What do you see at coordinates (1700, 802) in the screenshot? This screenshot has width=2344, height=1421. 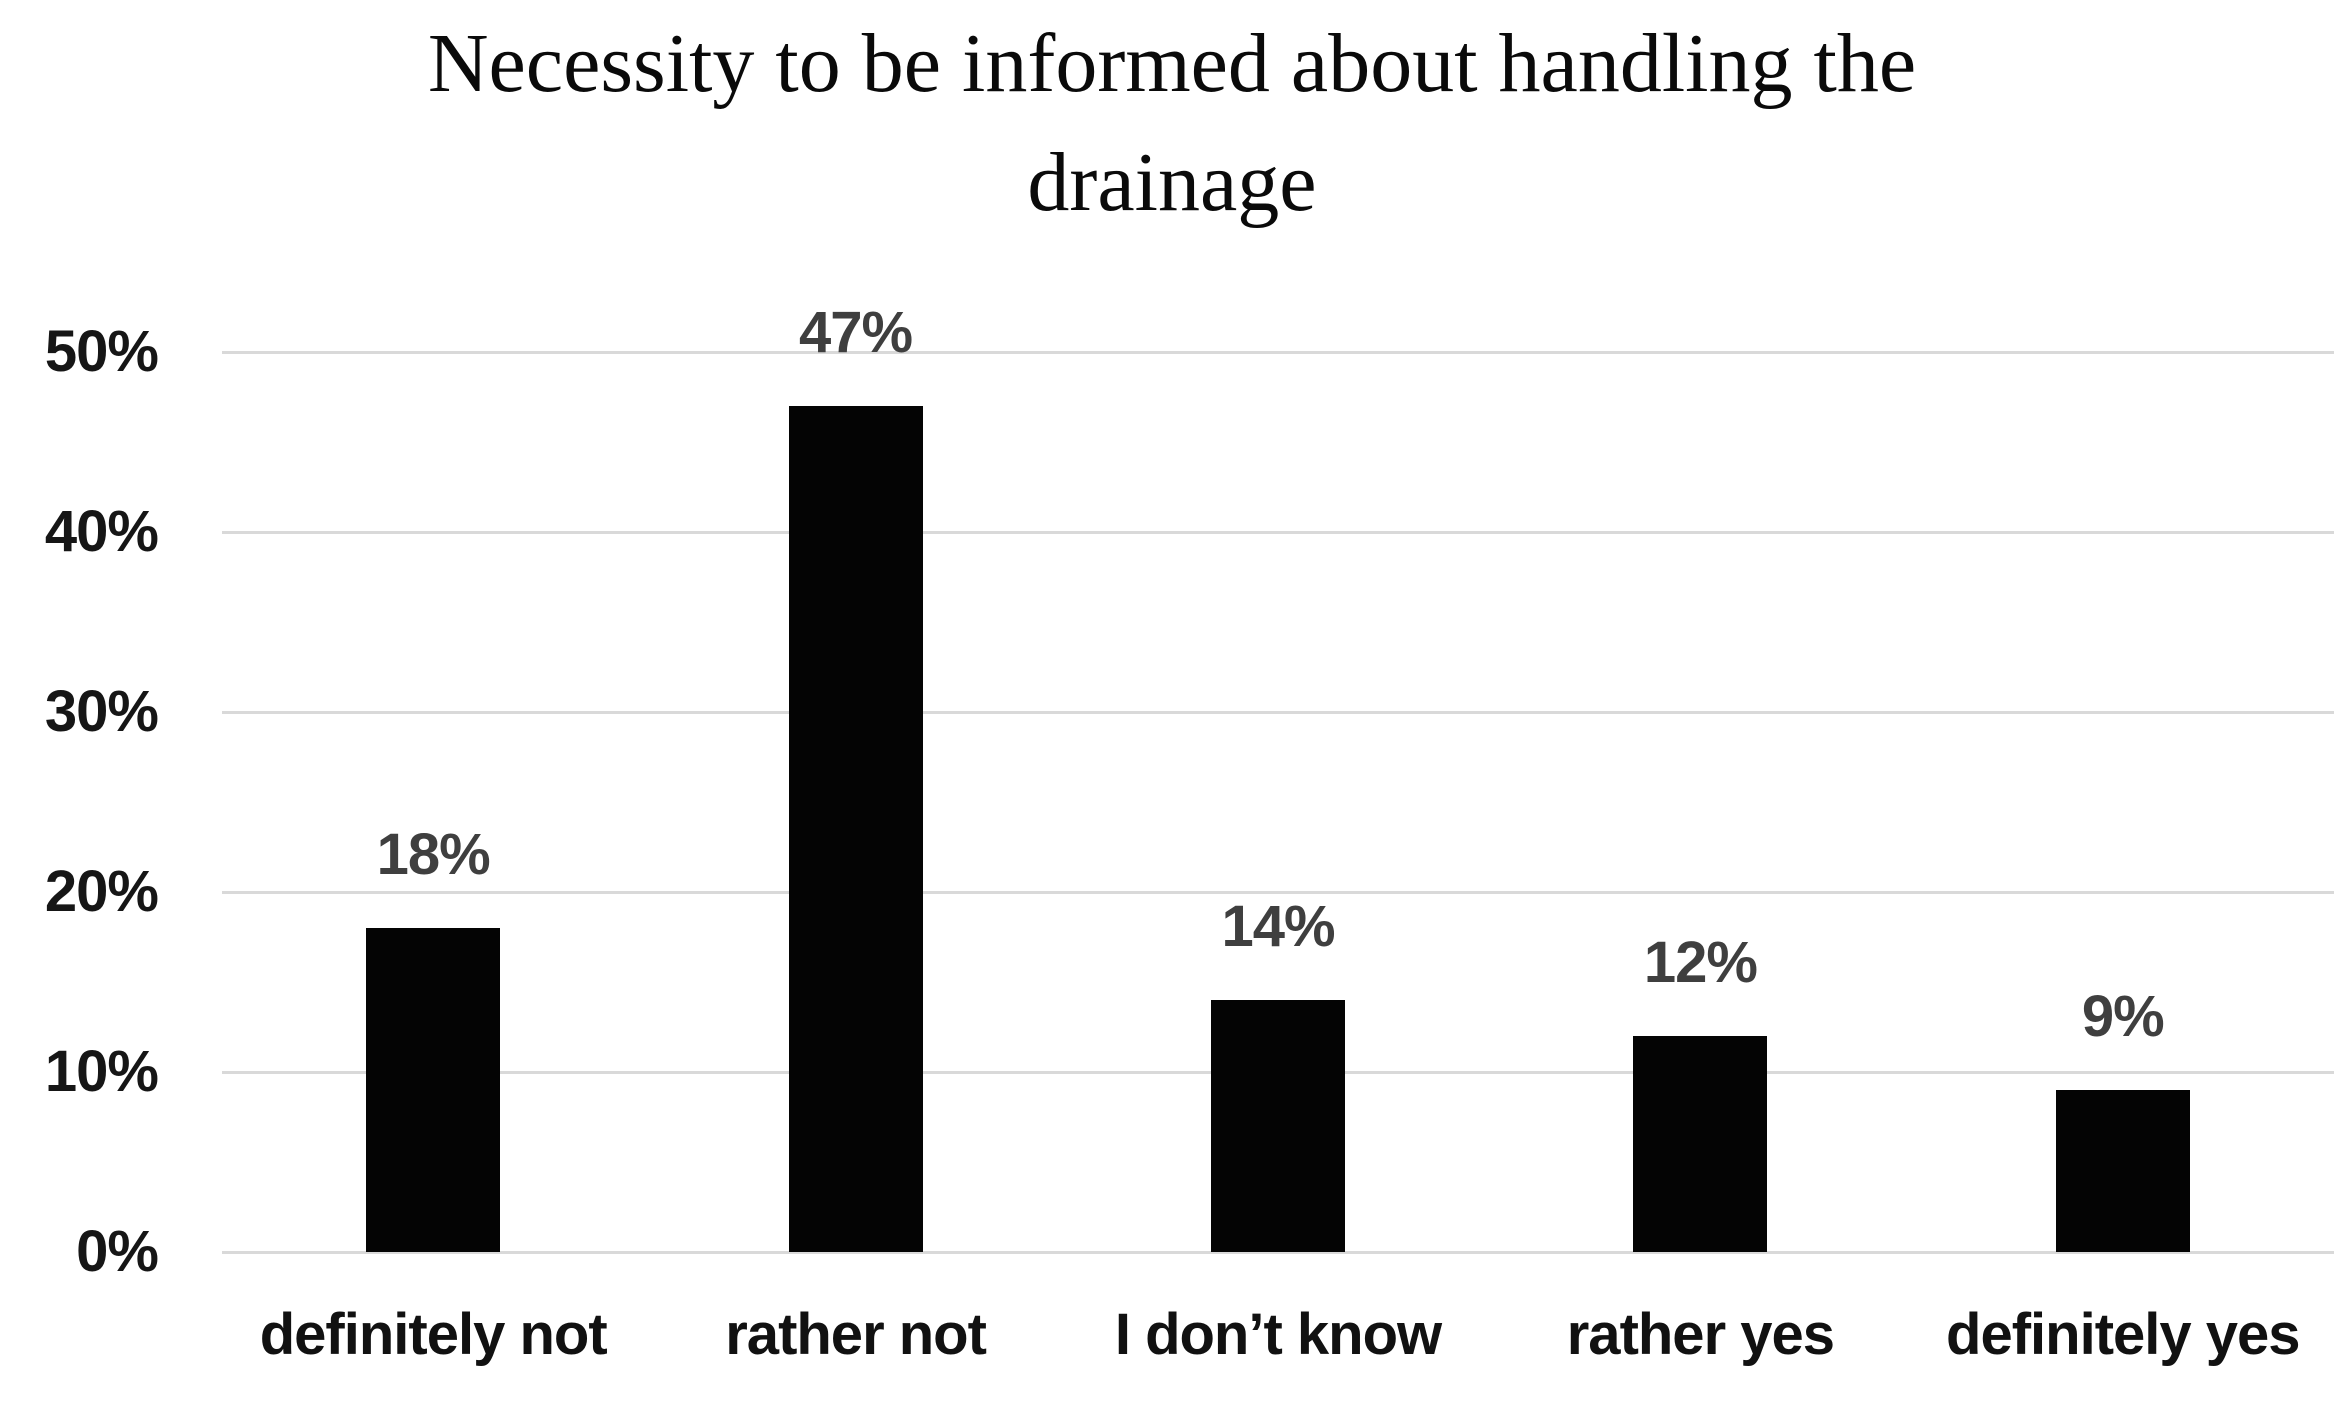 I see `bar-slot: 12%` at bounding box center [1700, 802].